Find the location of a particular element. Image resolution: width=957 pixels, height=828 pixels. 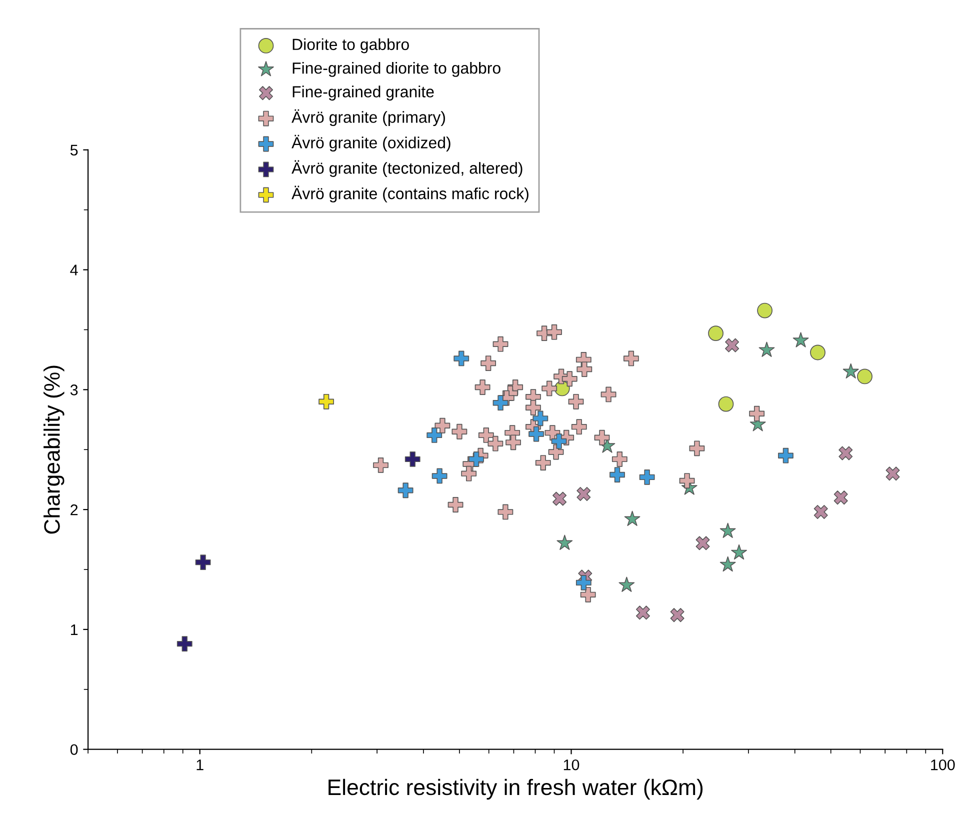

x-axis-title: Electric resistivity in fresh water (kΩm) is located at coordinates (515, 789).